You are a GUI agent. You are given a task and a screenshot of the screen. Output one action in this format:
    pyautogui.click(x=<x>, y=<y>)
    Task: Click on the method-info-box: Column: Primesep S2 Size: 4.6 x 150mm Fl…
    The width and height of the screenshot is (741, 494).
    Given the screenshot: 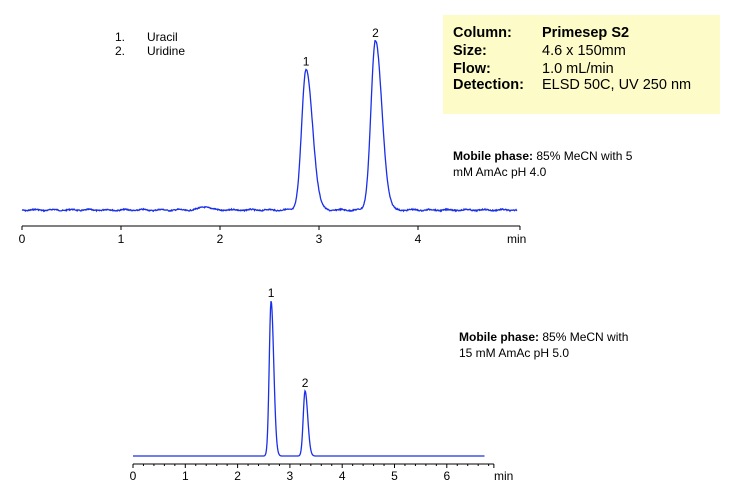 What is the action you would take?
    pyautogui.click(x=581, y=64)
    